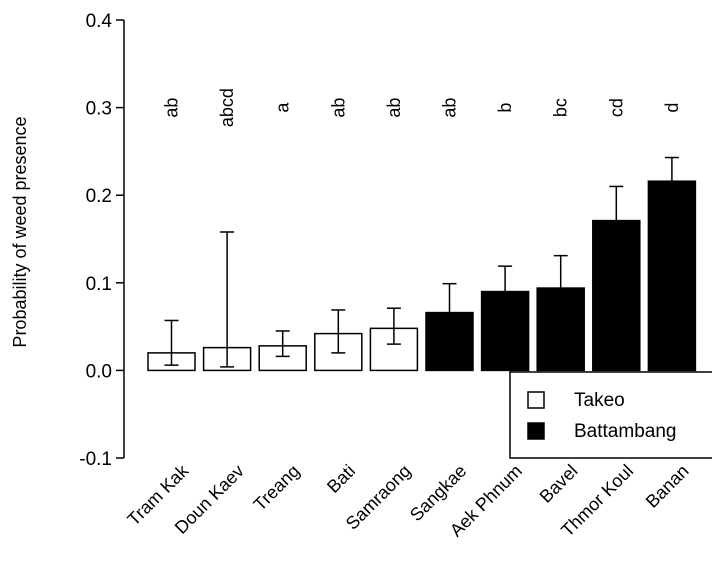  Describe the element at coordinates (283, 107) in the screenshot. I see `significance-label: a` at that location.